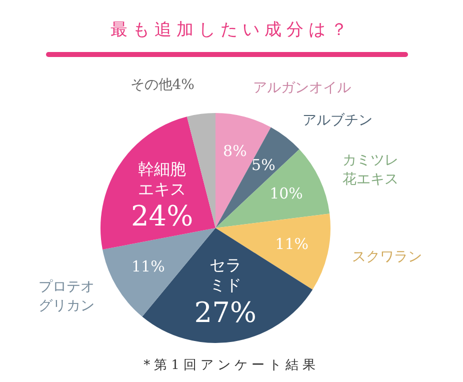 Image resolution: width=463 pixels, height=382 pixels. Describe the element at coordinates (162, 85) in the screenshot. I see `slice-label: その他4%` at that location.